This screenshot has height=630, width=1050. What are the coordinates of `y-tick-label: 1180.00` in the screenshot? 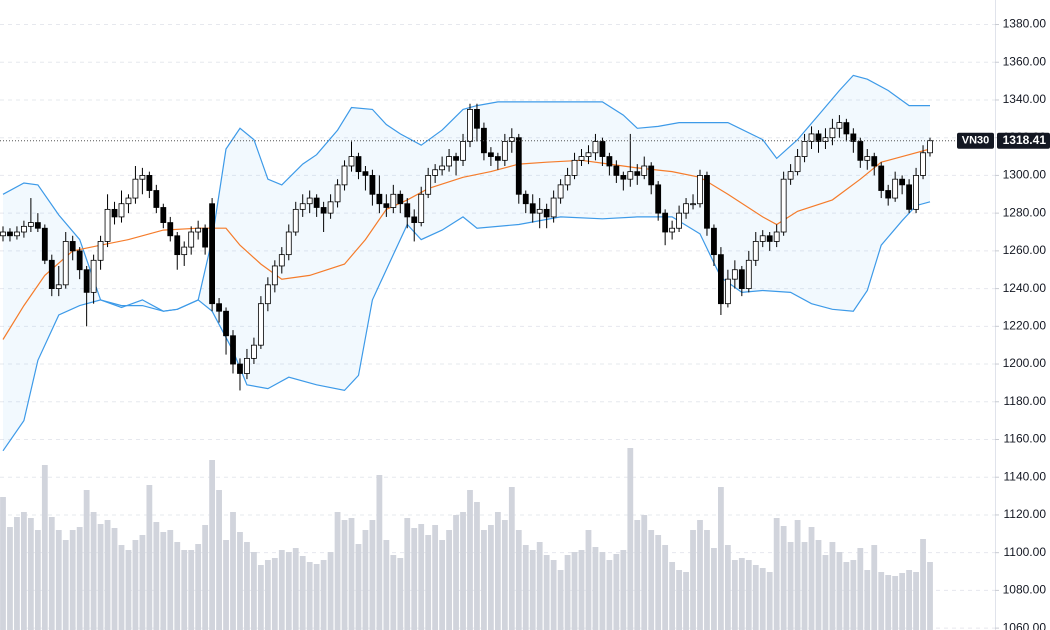 It's located at (1025, 401).